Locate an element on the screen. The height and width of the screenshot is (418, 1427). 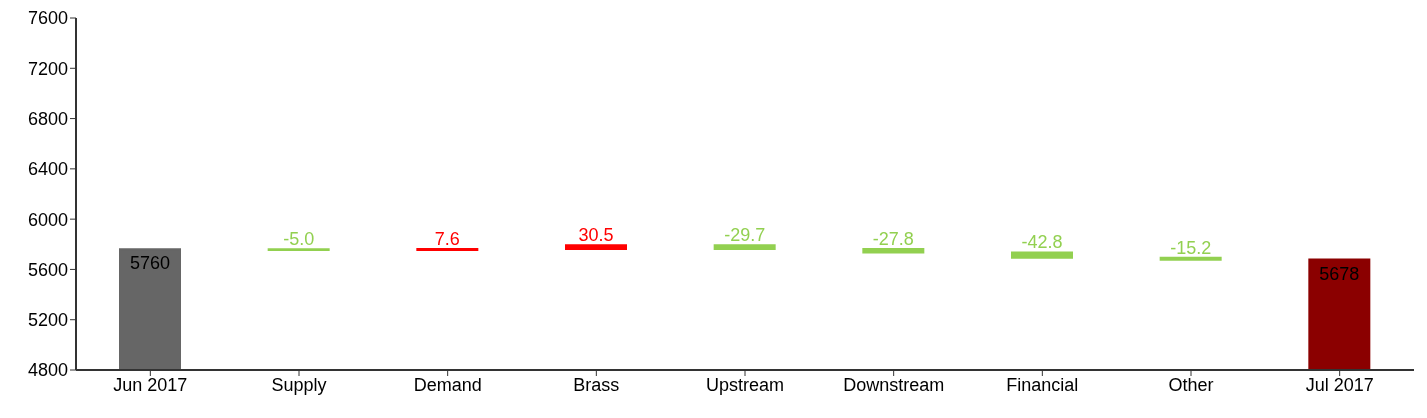
y-tick-label: 6400 is located at coordinates (47, 169).